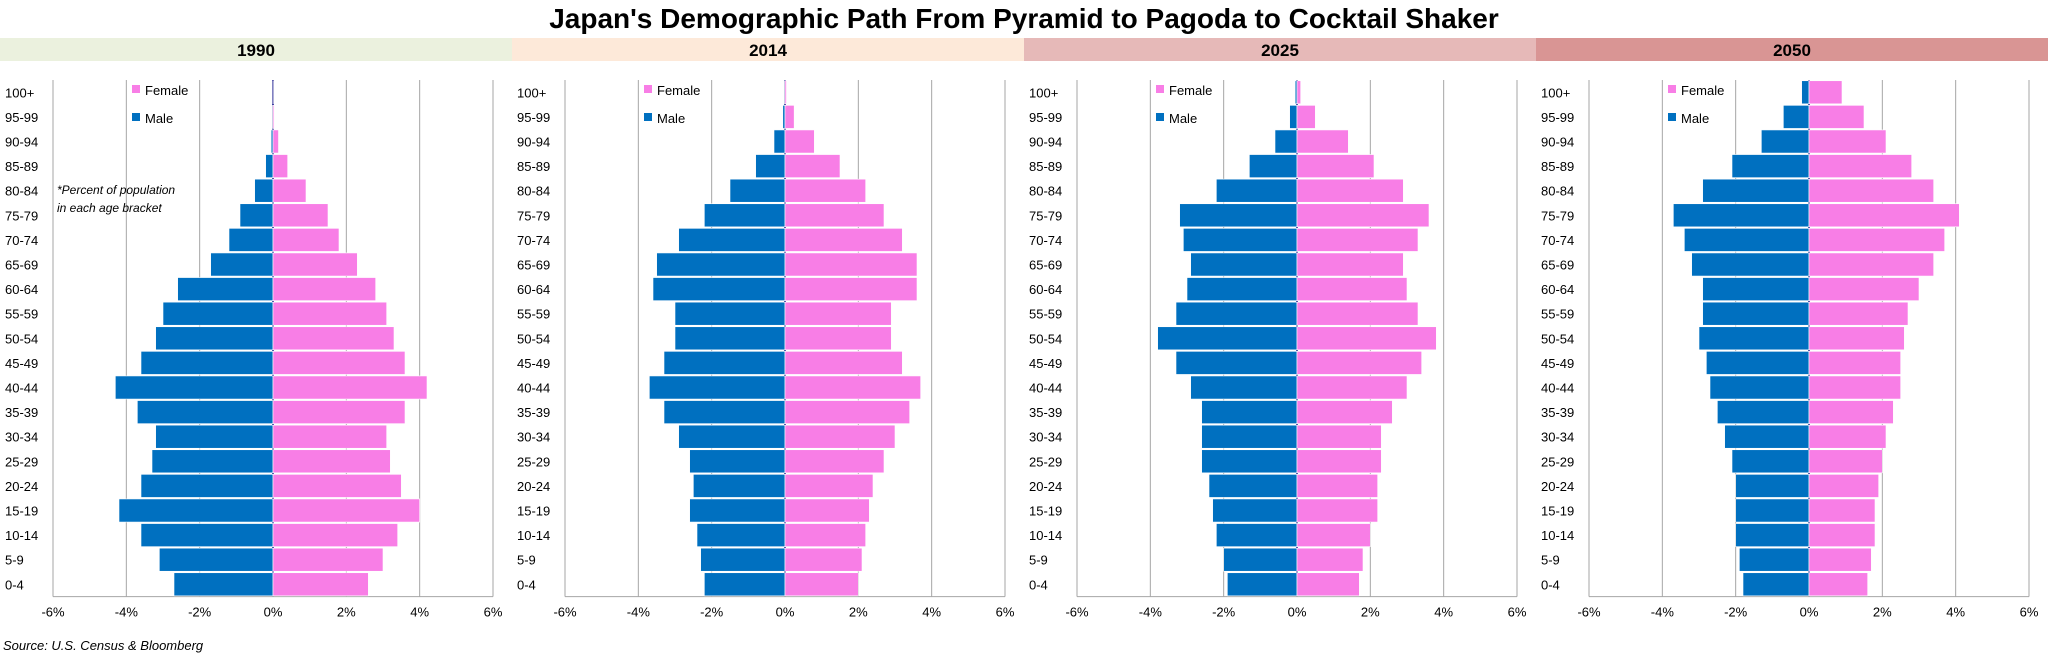 The image size is (2048, 660). I want to click on y-tick-label: 25-29, so click(533, 461).